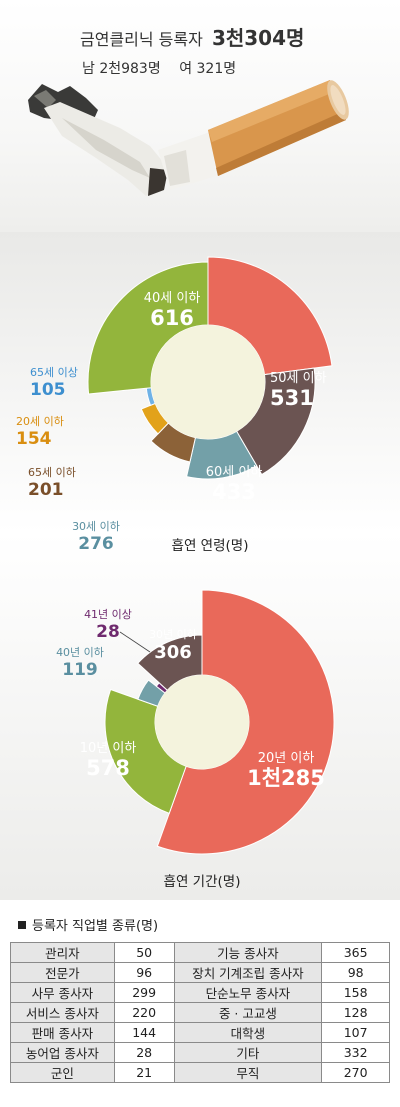 The width and height of the screenshot is (400, 1107). What do you see at coordinates (248, 952) in the screenshot?
I see `occupation-name: 기능 종사자` at bounding box center [248, 952].